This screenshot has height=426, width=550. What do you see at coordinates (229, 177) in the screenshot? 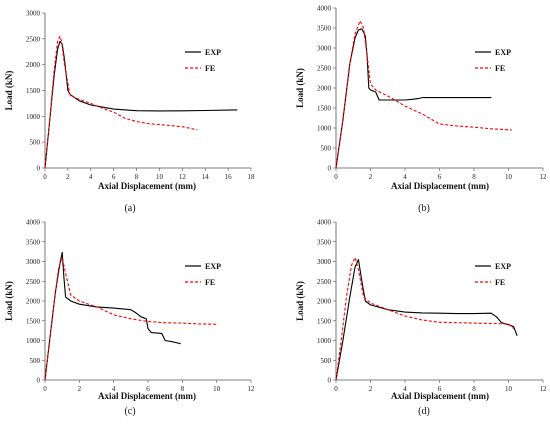
I see `x-tick-label: 16` at bounding box center [229, 177].